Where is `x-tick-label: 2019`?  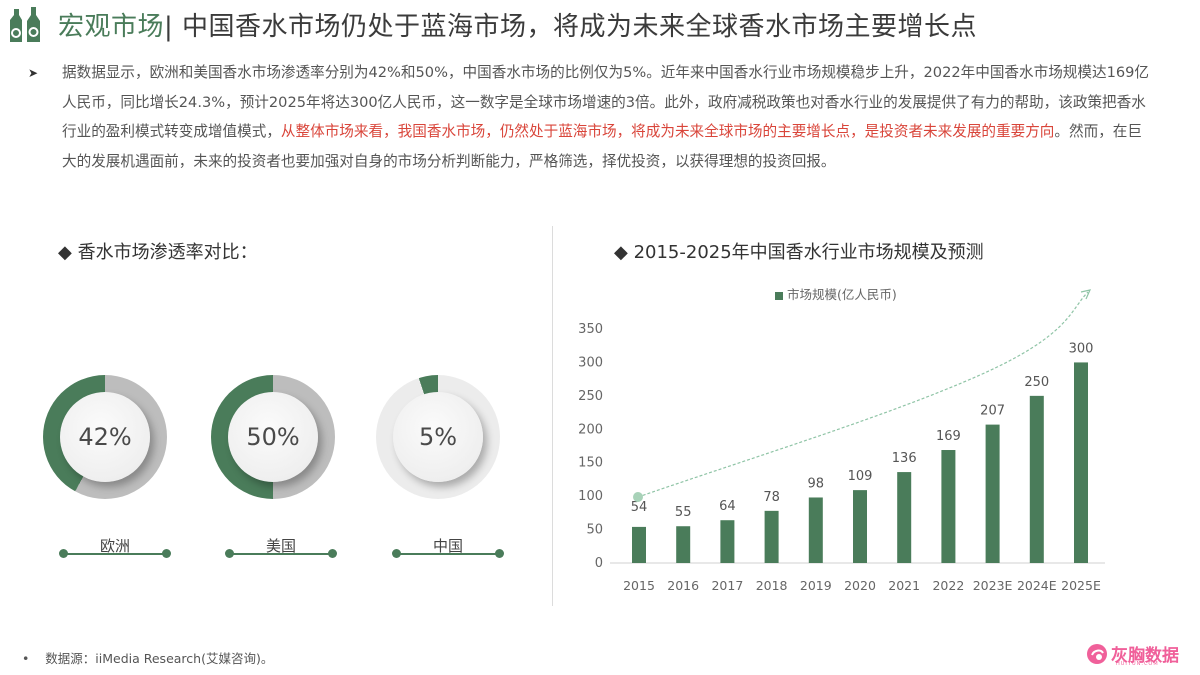 x-tick-label: 2019 is located at coordinates (816, 585).